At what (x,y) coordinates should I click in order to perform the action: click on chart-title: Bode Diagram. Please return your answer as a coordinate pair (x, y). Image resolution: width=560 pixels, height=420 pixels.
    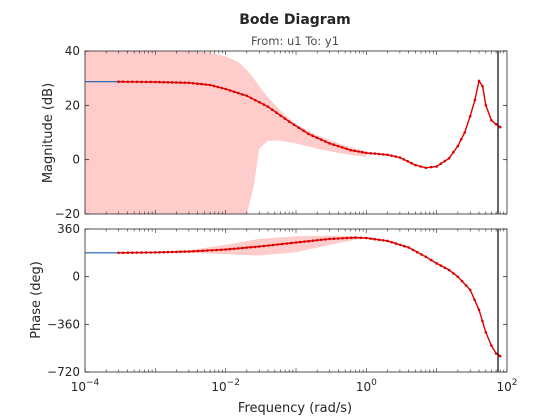
    Looking at the image, I should click on (295, 20).